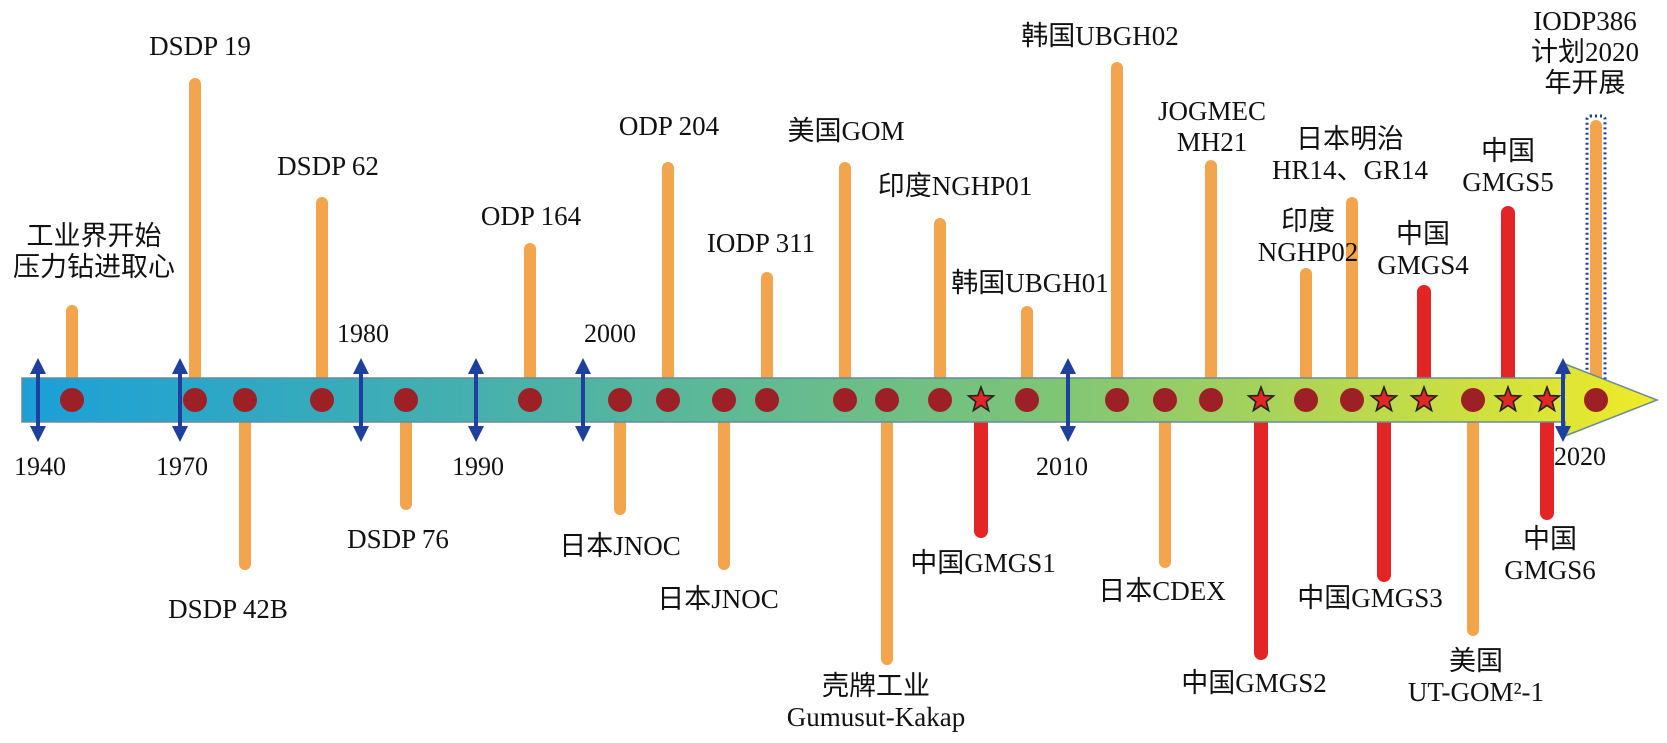 This screenshot has height=743, width=1667. Describe the element at coordinates (1580, 456) in the screenshot. I see `year-label: 2020` at that location.